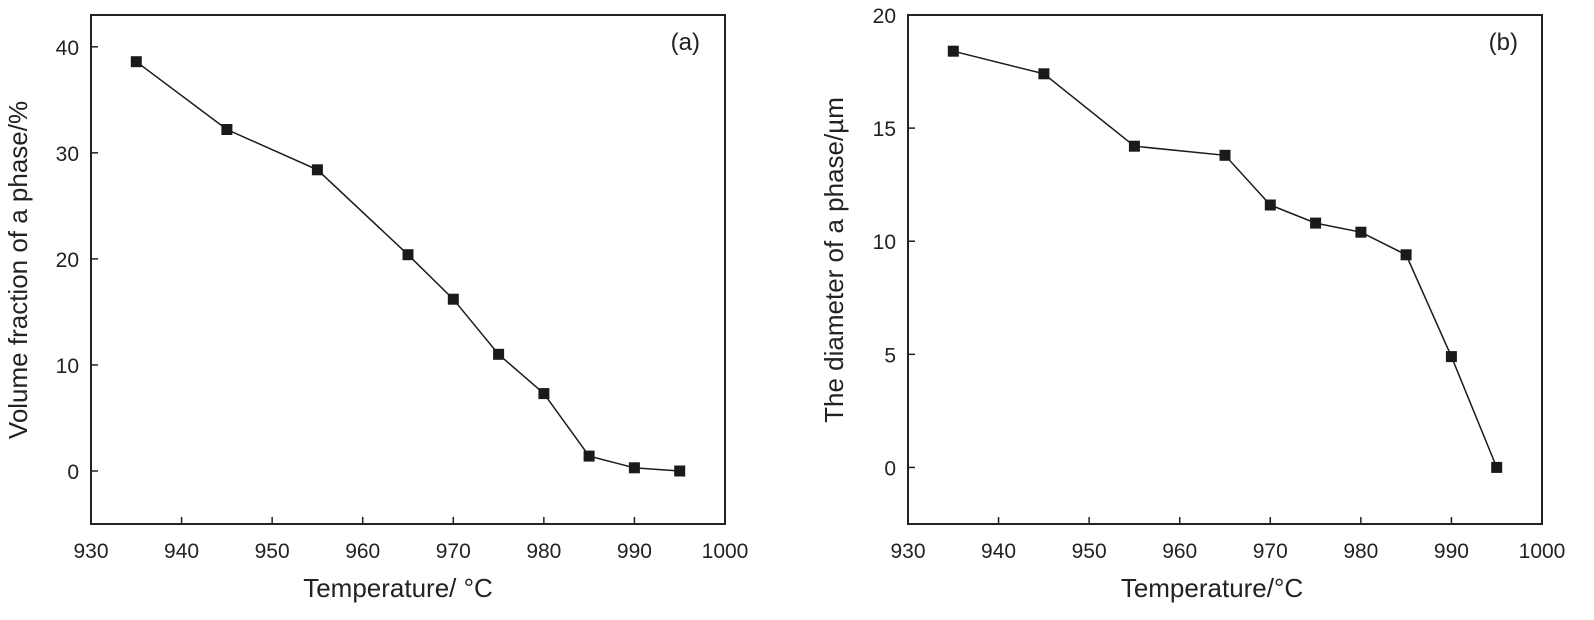 This screenshot has height=620, width=1594. What do you see at coordinates (1503, 42) in the screenshot?
I see `panel-label: (b)` at bounding box center [1503, 42].